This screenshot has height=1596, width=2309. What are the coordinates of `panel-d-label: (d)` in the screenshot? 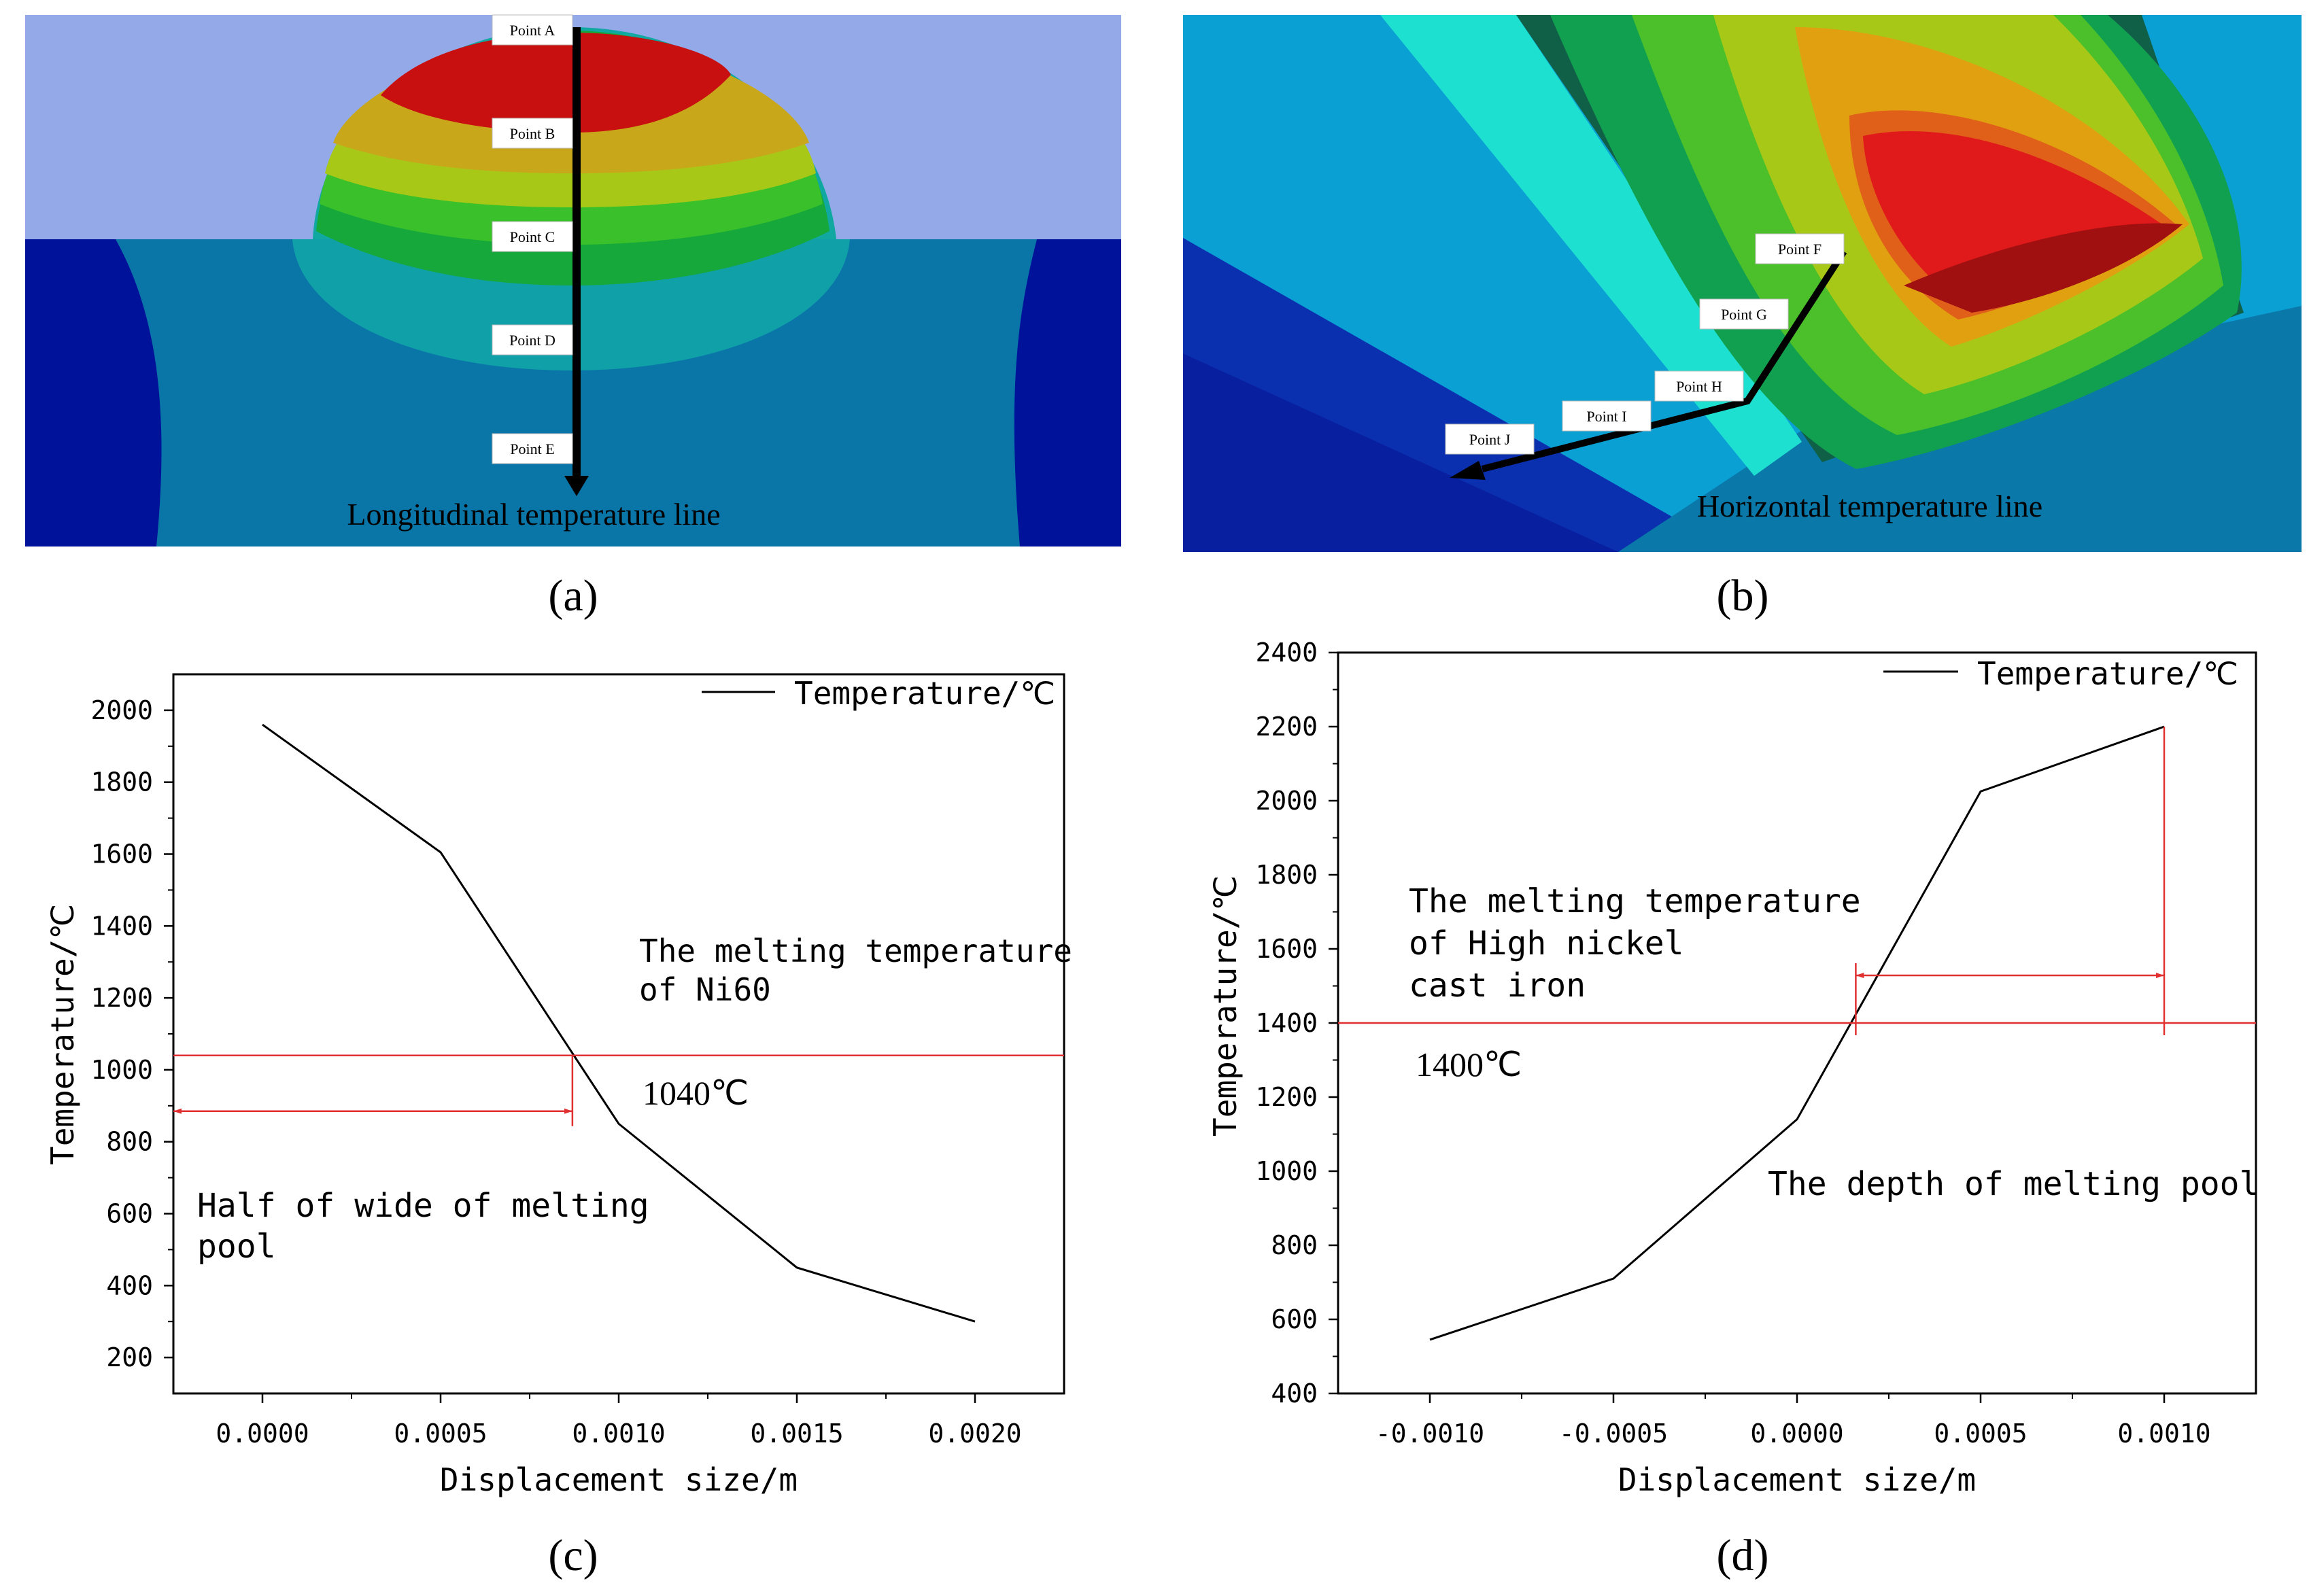 It's located at (1743, 1555).